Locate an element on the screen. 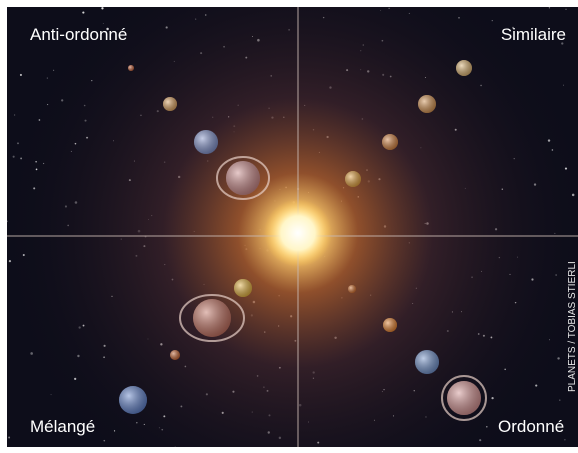  label-ordonne: Ordonné is located at coordinates (531, 426).